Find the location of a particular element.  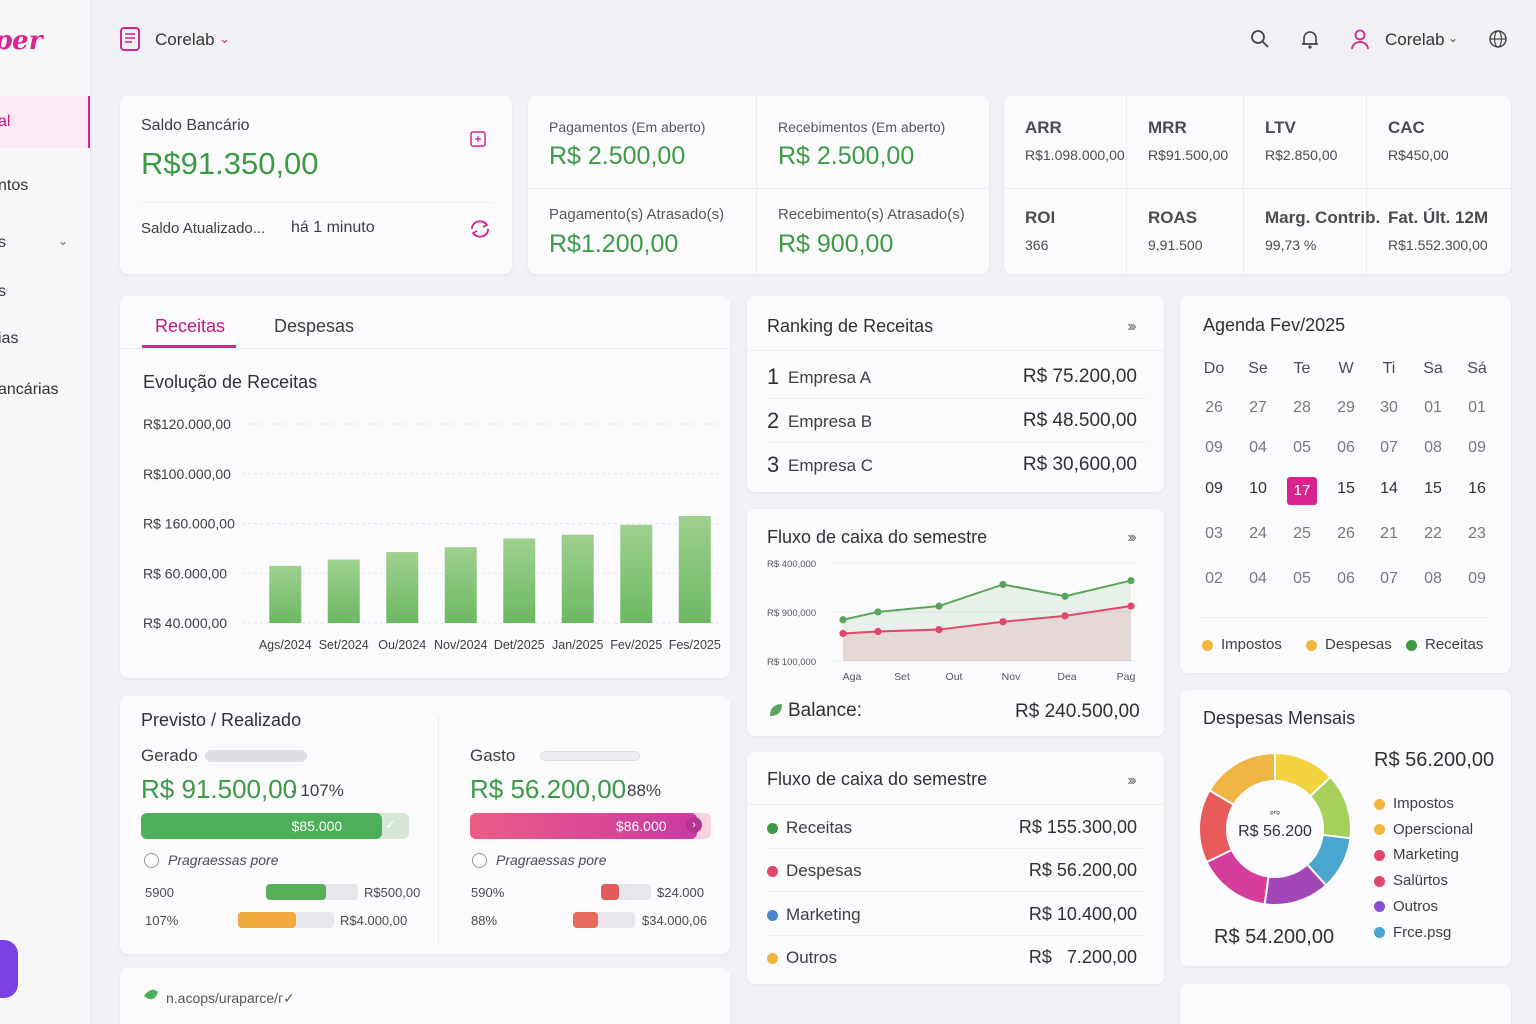

user-menu: Corelab is located at coordinates (1415, 39).